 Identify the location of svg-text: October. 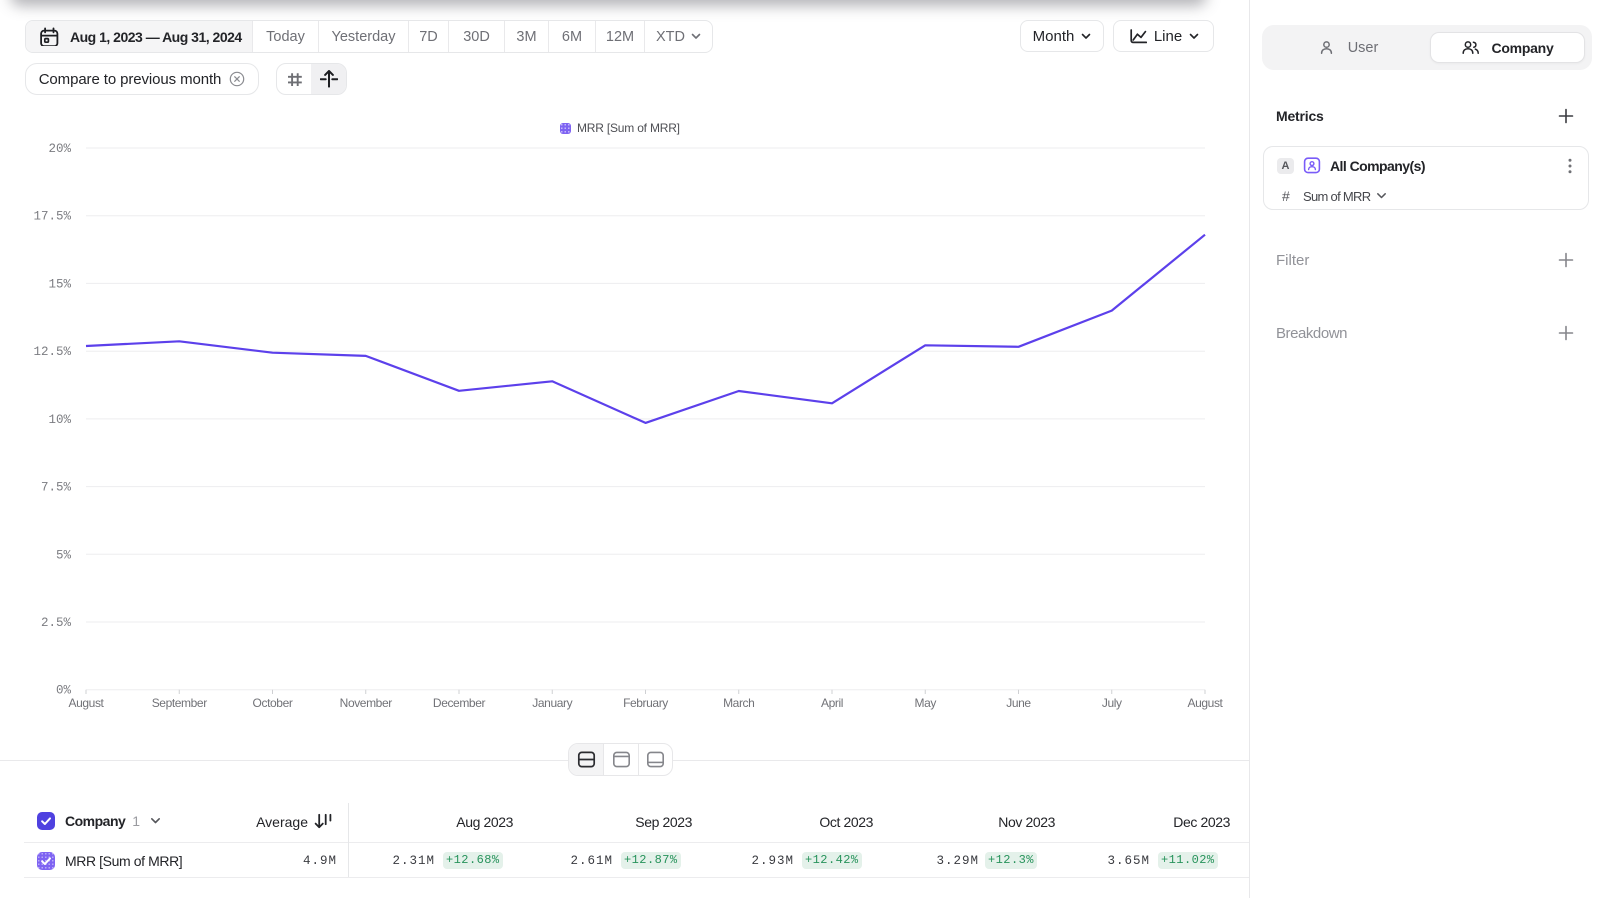
(273, 703).